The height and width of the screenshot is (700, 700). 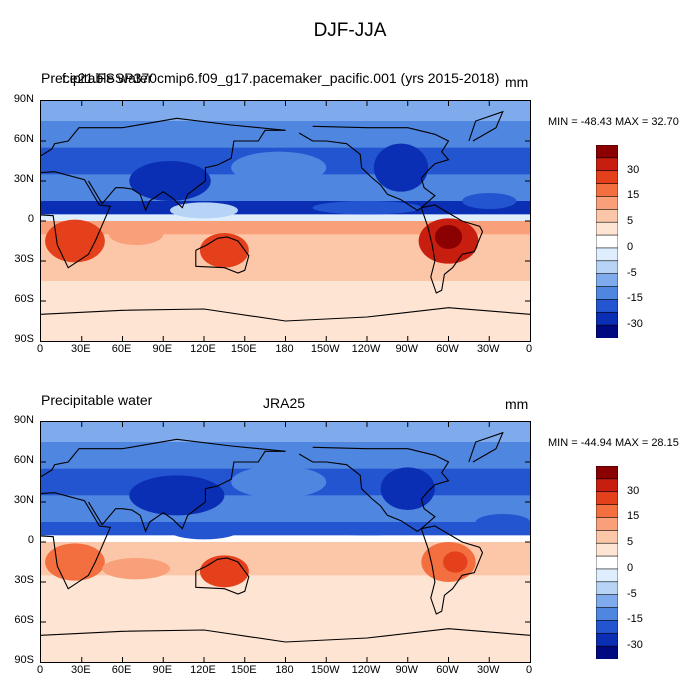 What do you see at coordinates (203, 349) in the screenshot?
I see `lon-tick-label: 120E` at bounding box center [203, 349].